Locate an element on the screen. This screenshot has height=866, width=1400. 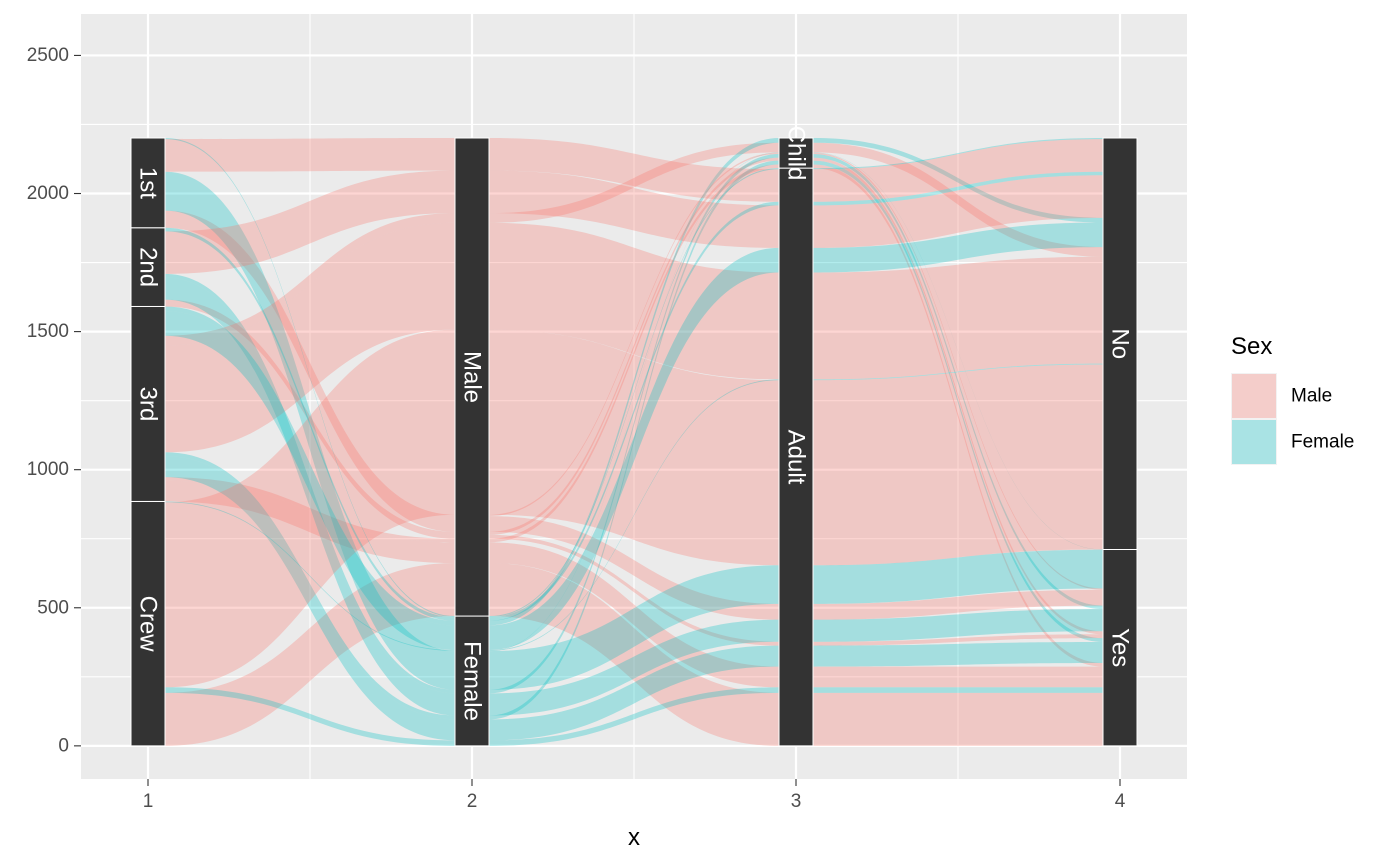
y-tick-label: 500 is located at coordinates (53, 607).